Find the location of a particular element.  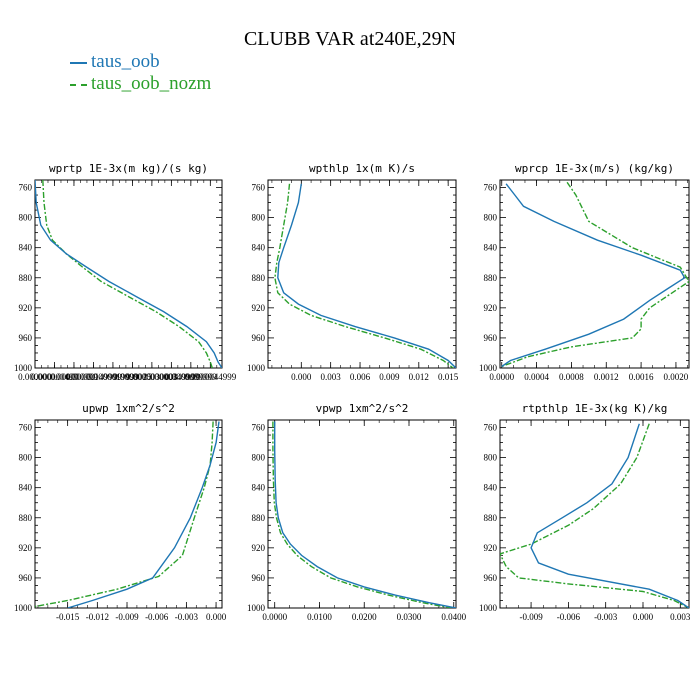

panel-title: upwp 1xm^2/s^2 is located at coordinates (128, 408).